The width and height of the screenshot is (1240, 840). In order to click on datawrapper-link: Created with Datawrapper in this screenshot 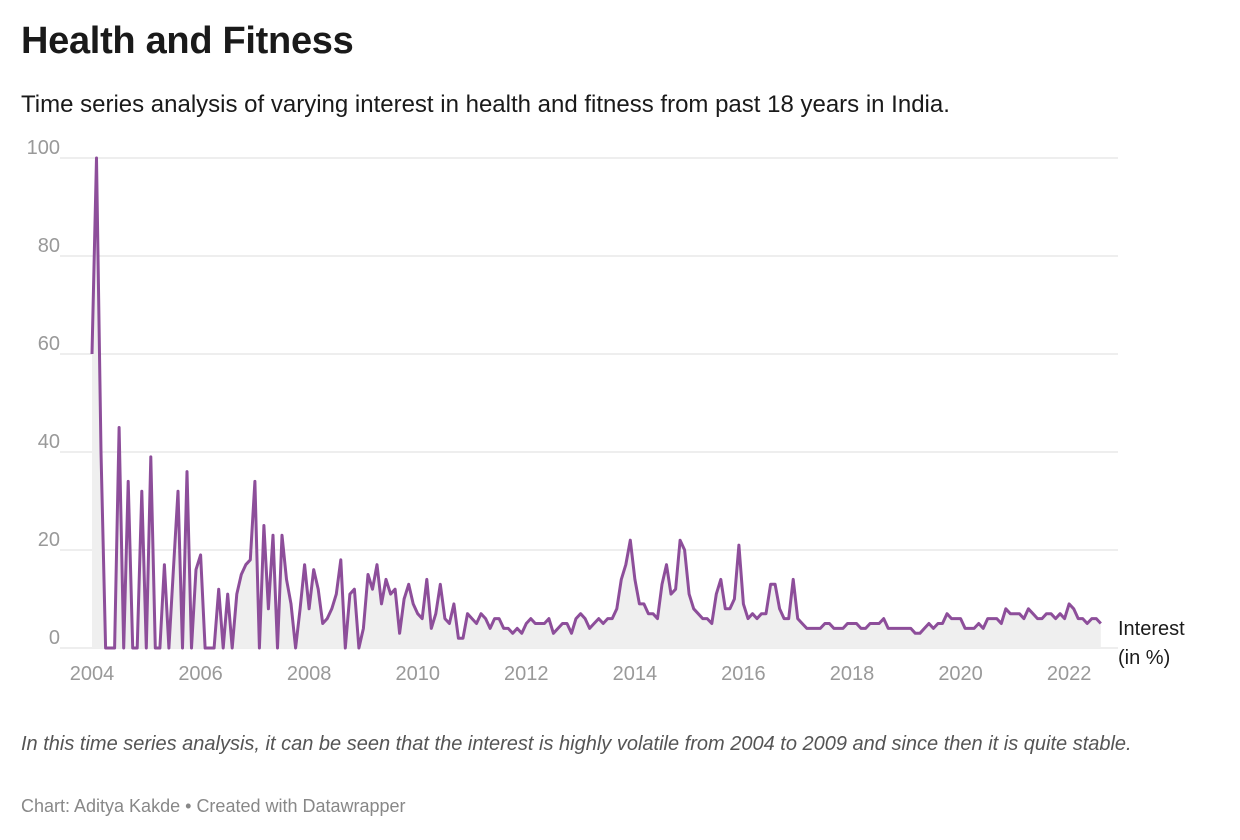, I will do `click(301, 806)`.